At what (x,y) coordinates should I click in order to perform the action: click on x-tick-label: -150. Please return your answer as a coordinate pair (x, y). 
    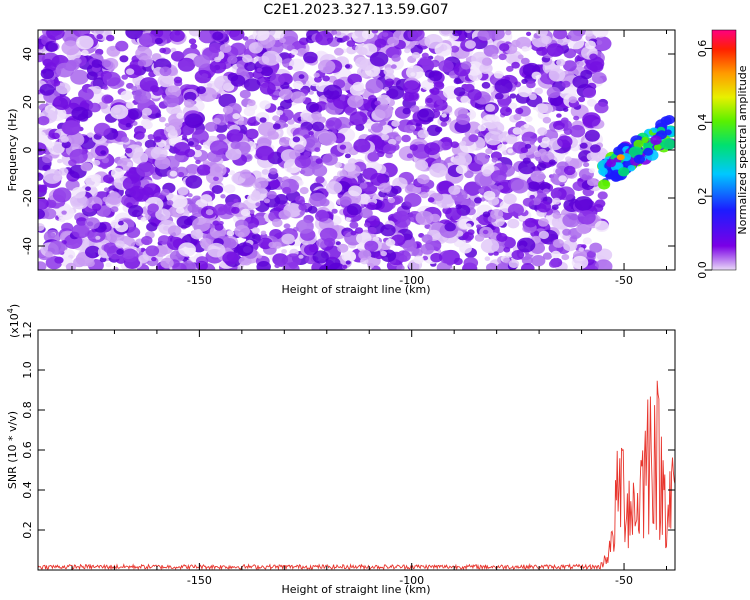
    Looking at the image, I should click on (199, 280).